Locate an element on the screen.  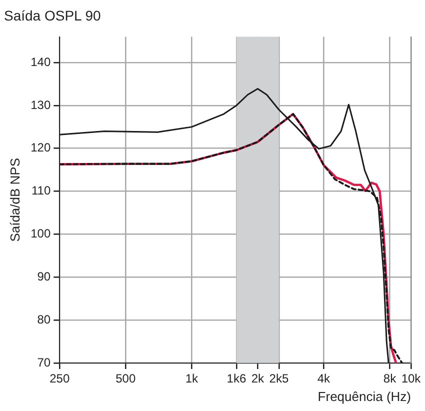
y-tick-label: 120 is located at coordinates (40, 147).